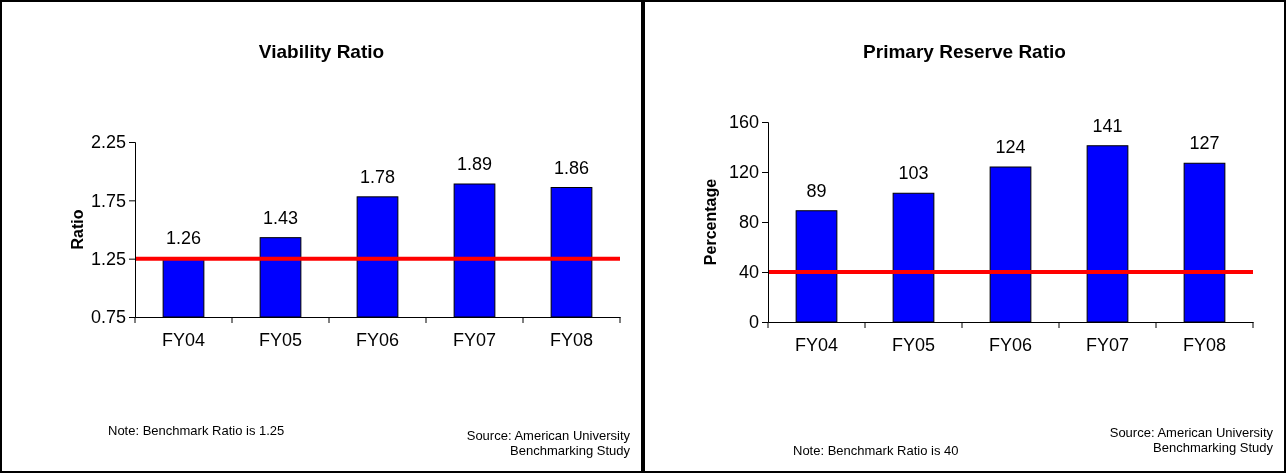 Image resolution: width=1286 pixels, height=475 pixels. Describe the element at coordinates (913, 173) in the screenshot. I see `data-label: 103` at that location.